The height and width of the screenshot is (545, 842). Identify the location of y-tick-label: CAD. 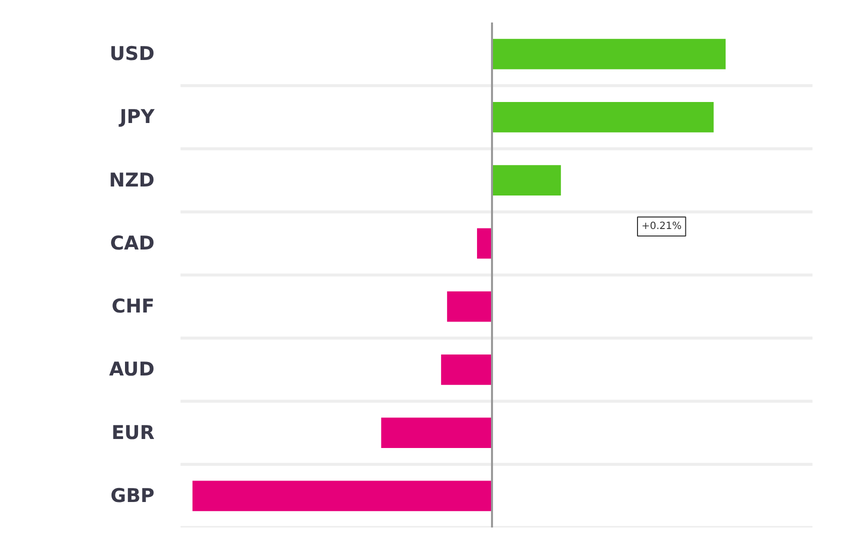
(132, 243).